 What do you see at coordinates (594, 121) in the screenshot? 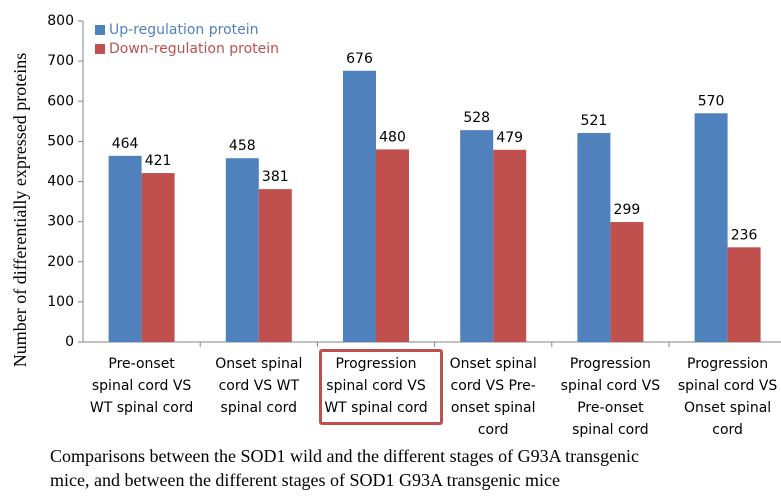
I see `value-label: 521` at bounding box center [594, 121].